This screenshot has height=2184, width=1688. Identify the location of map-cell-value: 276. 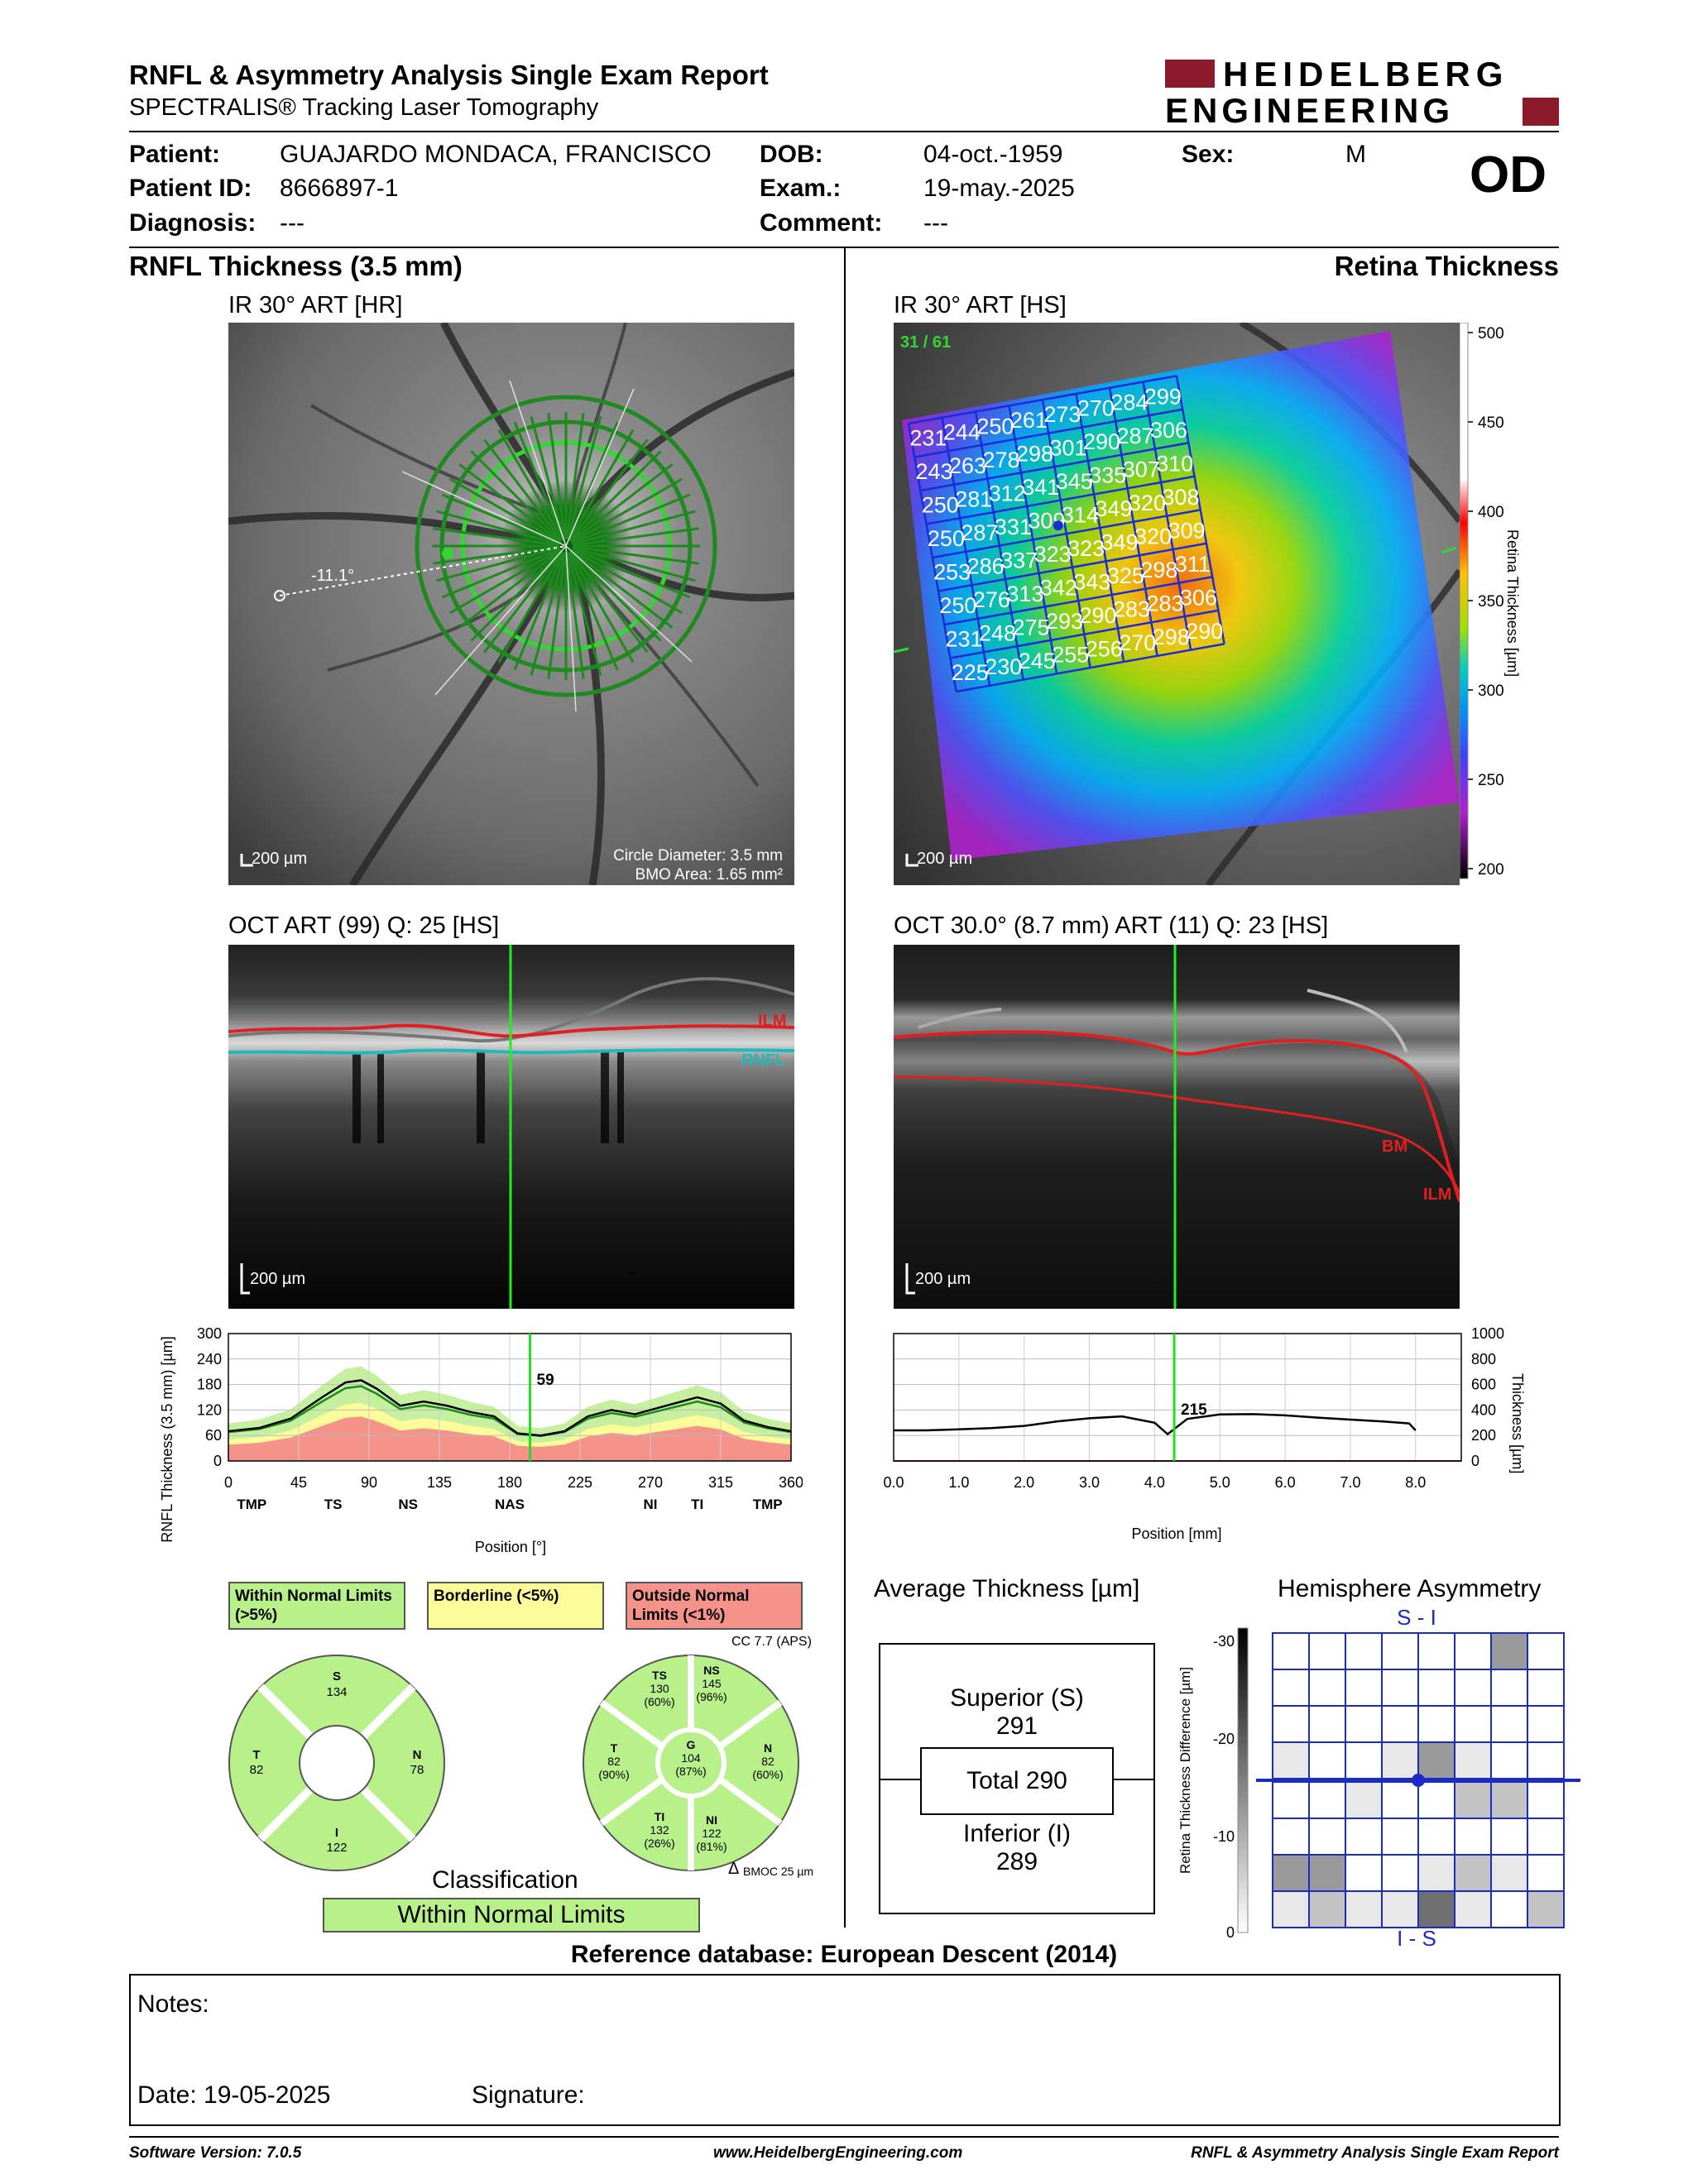
(991, 599).